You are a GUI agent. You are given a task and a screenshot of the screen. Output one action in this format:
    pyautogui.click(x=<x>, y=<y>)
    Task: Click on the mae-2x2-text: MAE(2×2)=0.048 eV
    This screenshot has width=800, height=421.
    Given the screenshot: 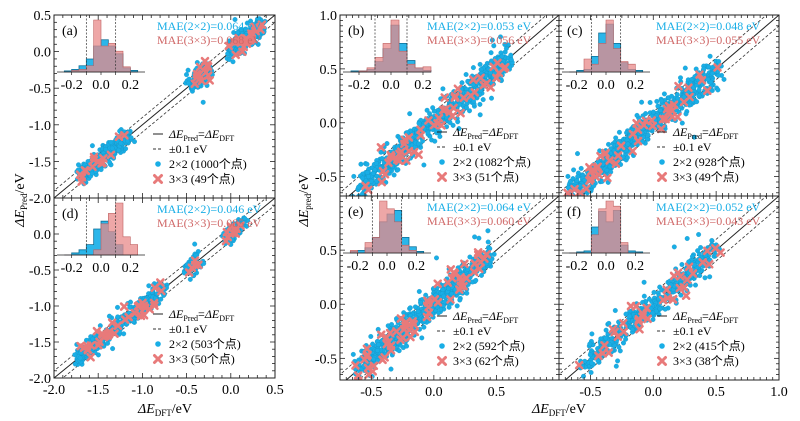 What is the action you would take?
    pyautogui.click(x=708, y=26)
    